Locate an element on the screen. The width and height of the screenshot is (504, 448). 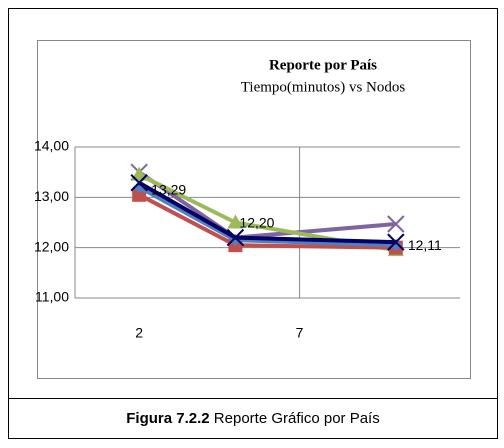
caption: Figura 7.2.2 Reporte Gráfico por País is located at coordinates (252, 418).